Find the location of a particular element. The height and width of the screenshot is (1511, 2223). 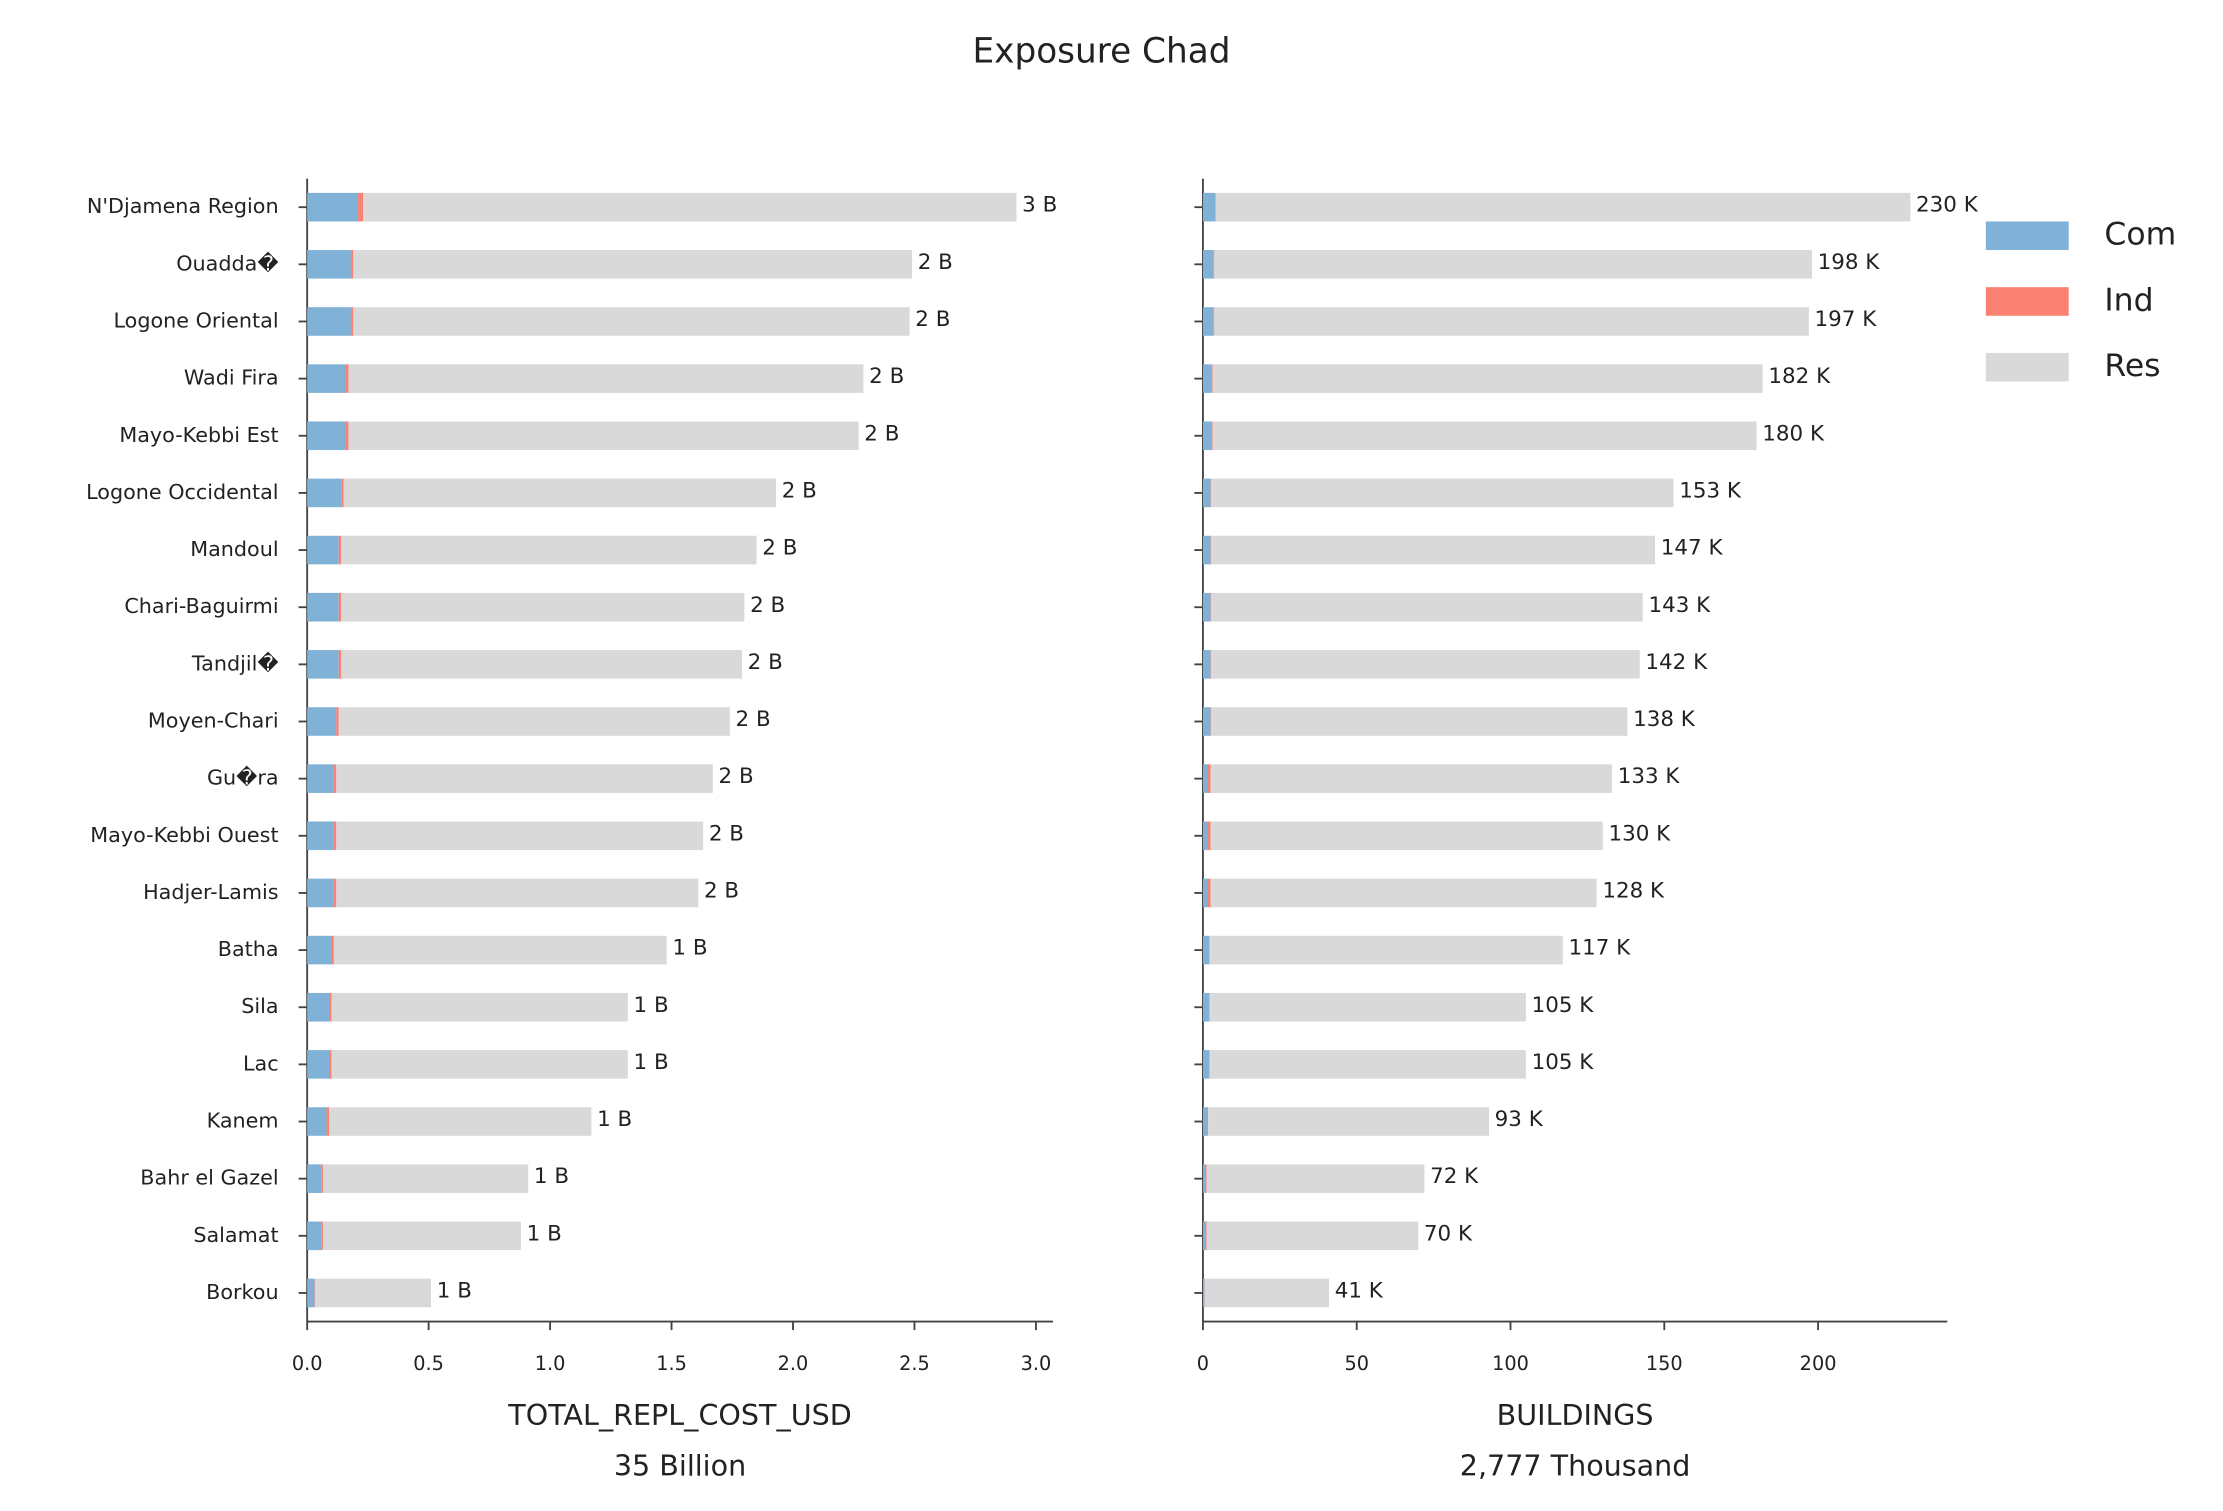

y-tick-label: Ouadda� is located at coordinates (227, 263).